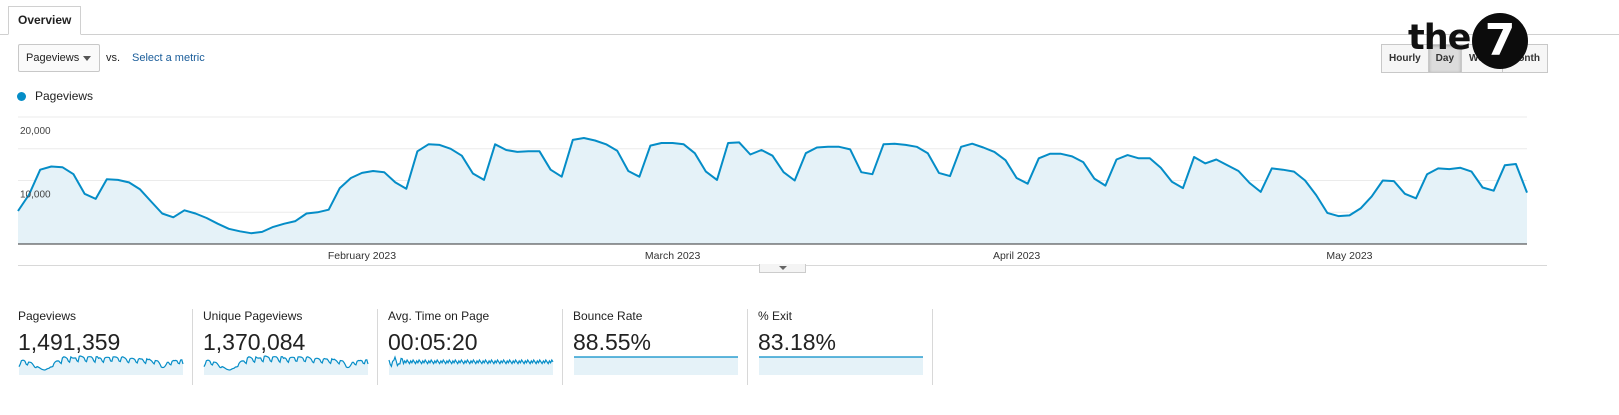 The height and width of the screenshot is (415, 1619). I want to click on x-tick-label: February 2023, so click(362, 256).